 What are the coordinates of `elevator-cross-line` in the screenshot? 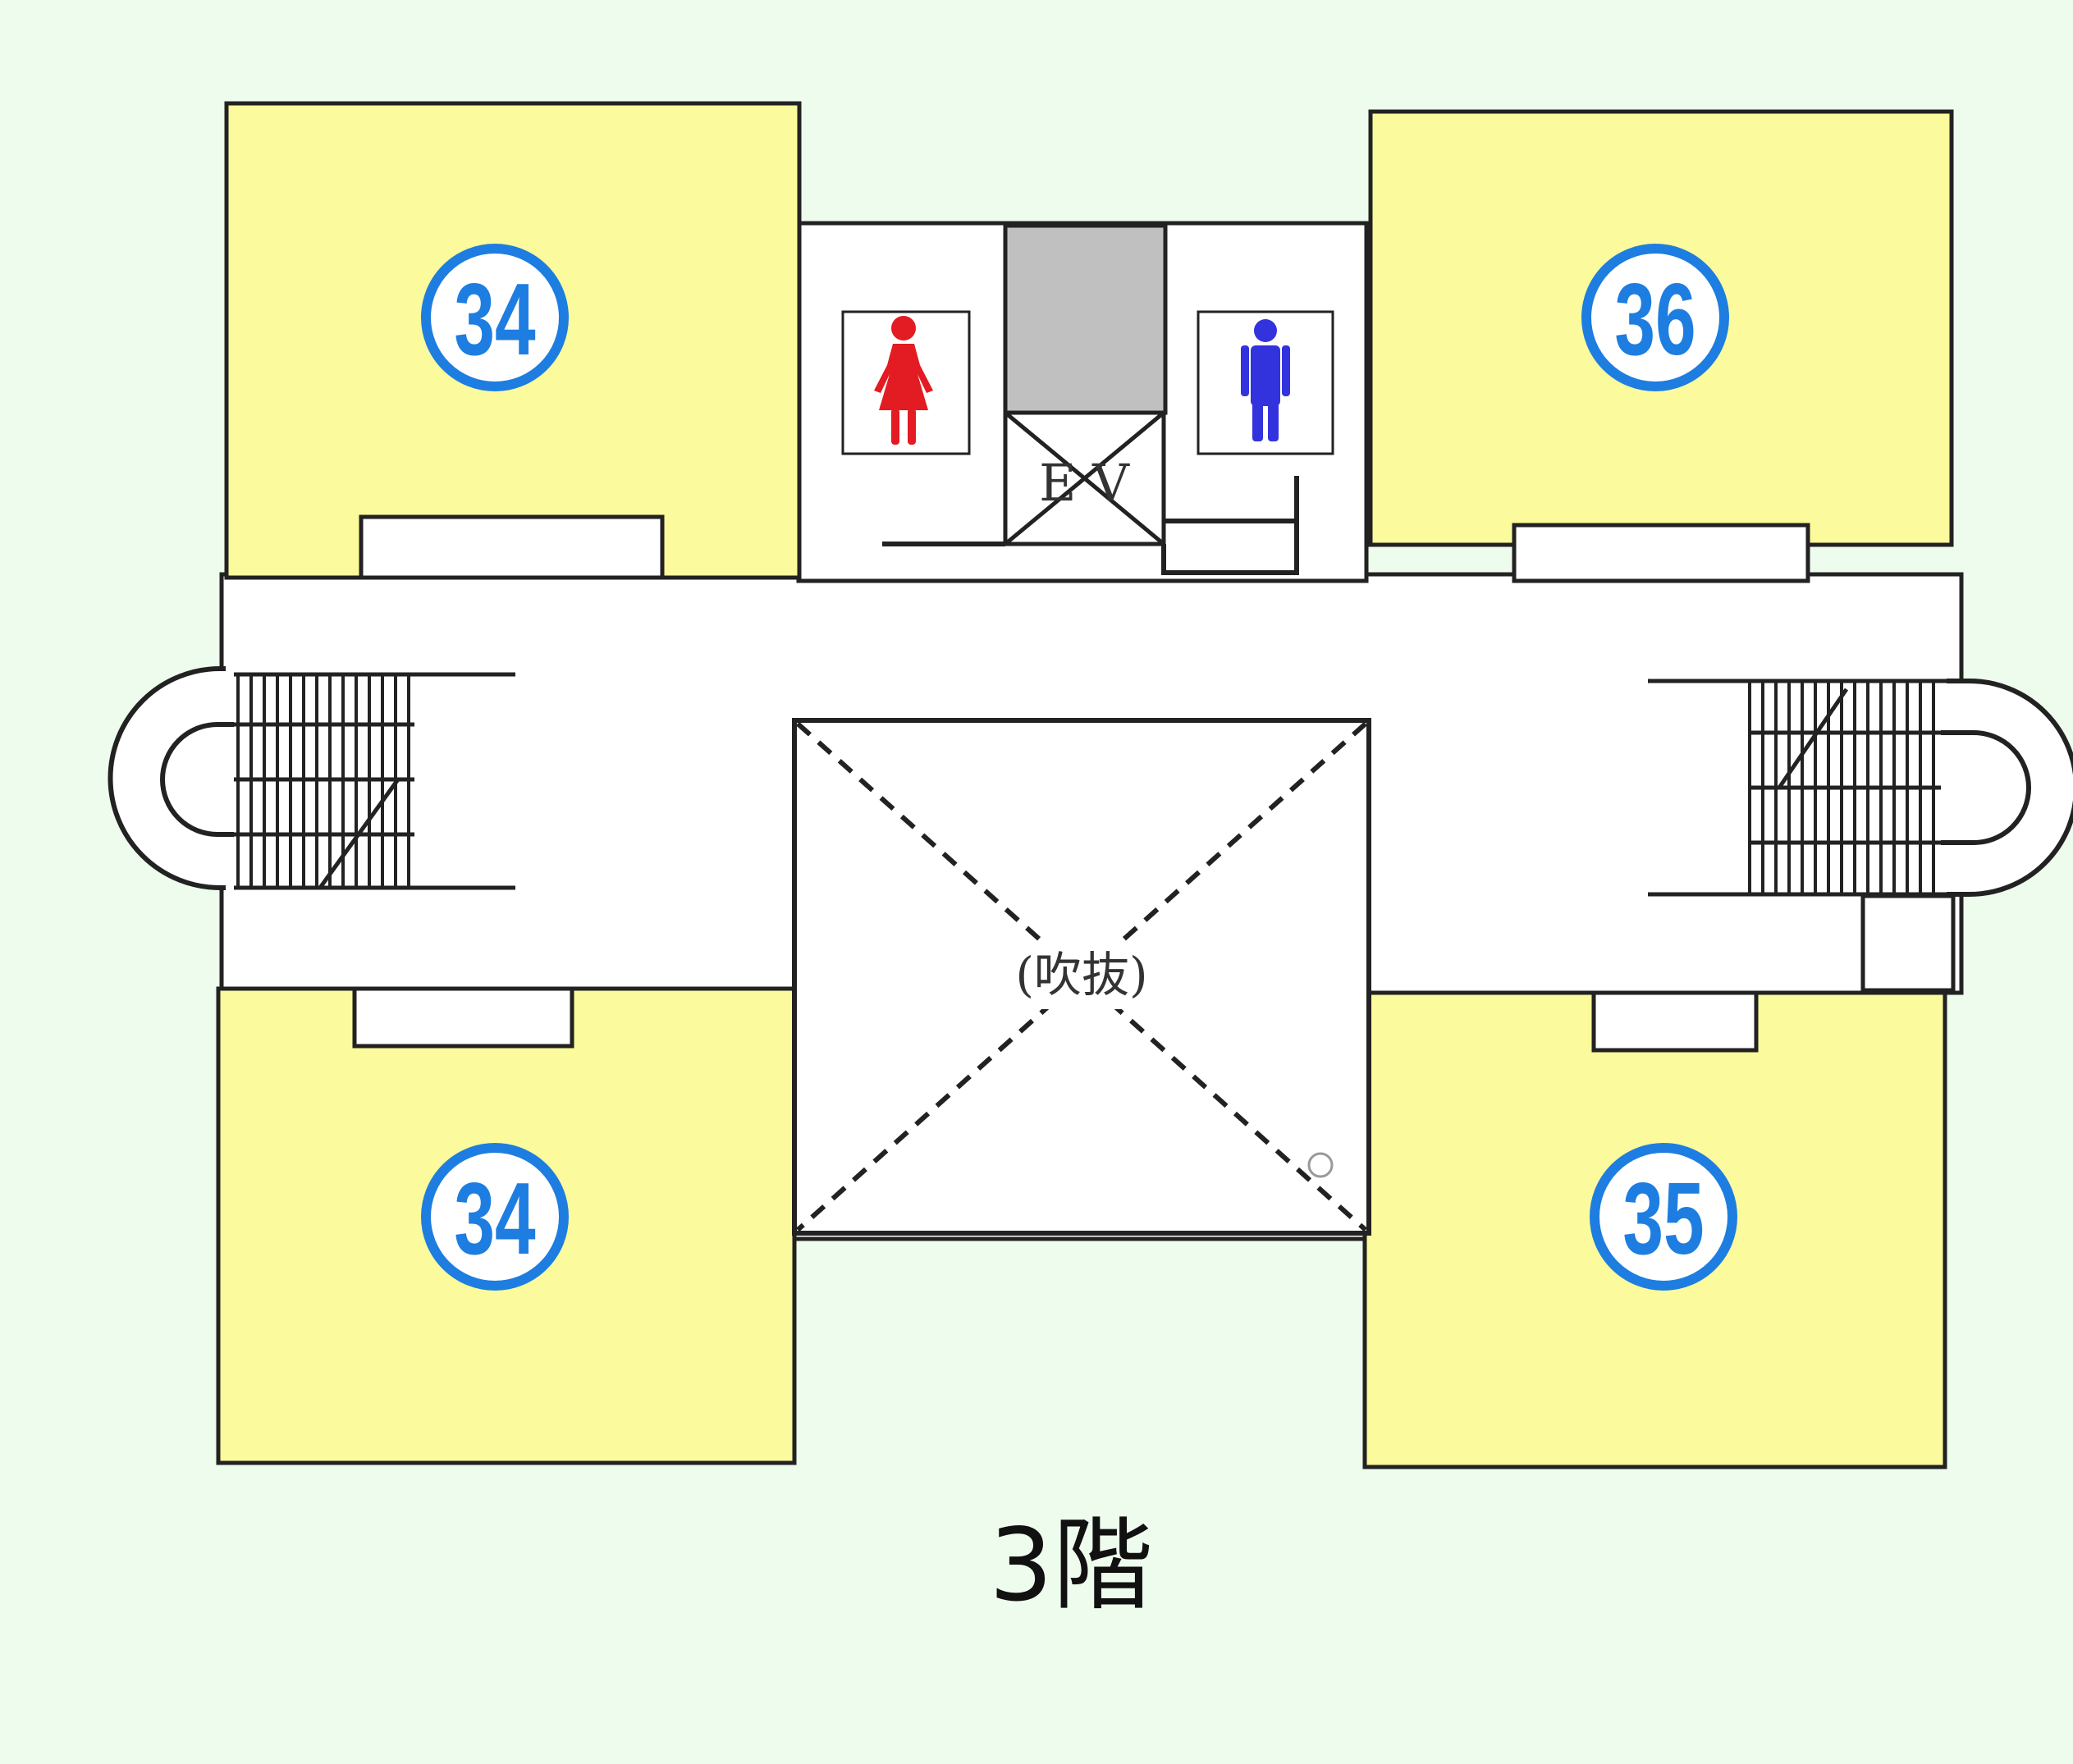 It's located at (1084, 479).